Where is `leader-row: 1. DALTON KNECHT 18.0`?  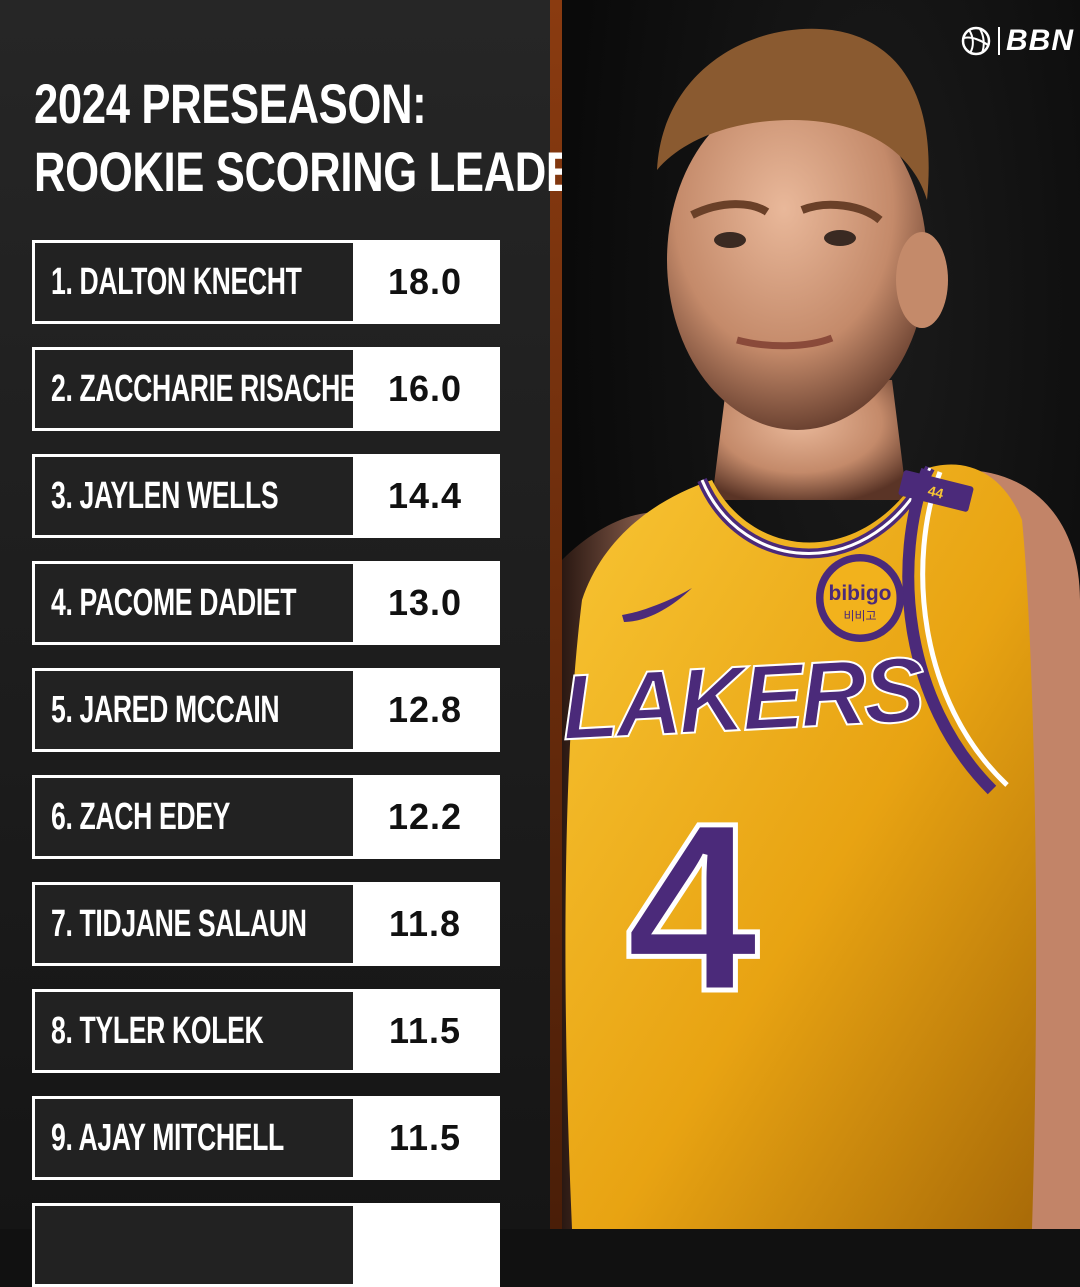
leader-row: 1. DALTON KNECHT 18.0 is located at coordinates (266, 282).